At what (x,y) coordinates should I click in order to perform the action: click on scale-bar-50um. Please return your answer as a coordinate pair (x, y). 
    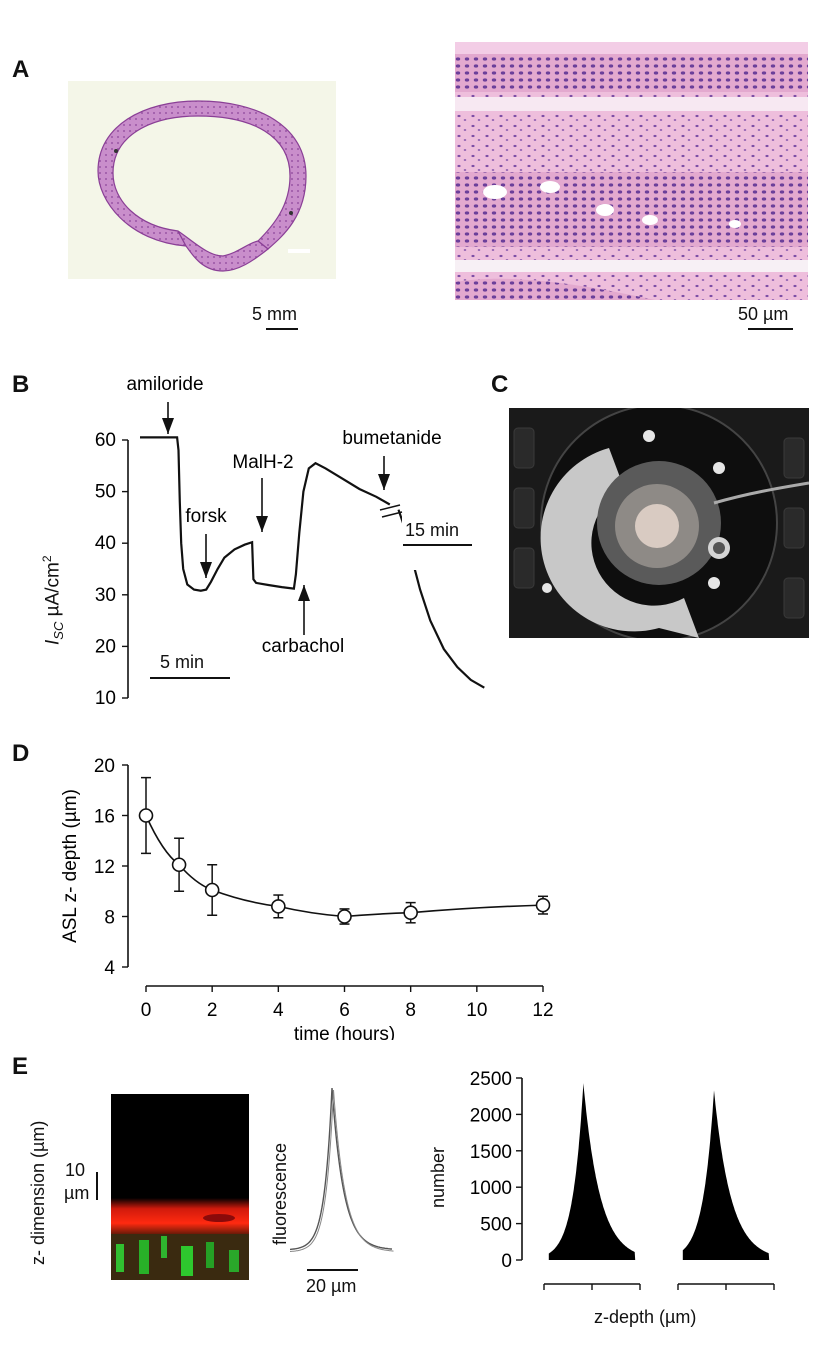
    Looking at the image, I should click on (770, 329).